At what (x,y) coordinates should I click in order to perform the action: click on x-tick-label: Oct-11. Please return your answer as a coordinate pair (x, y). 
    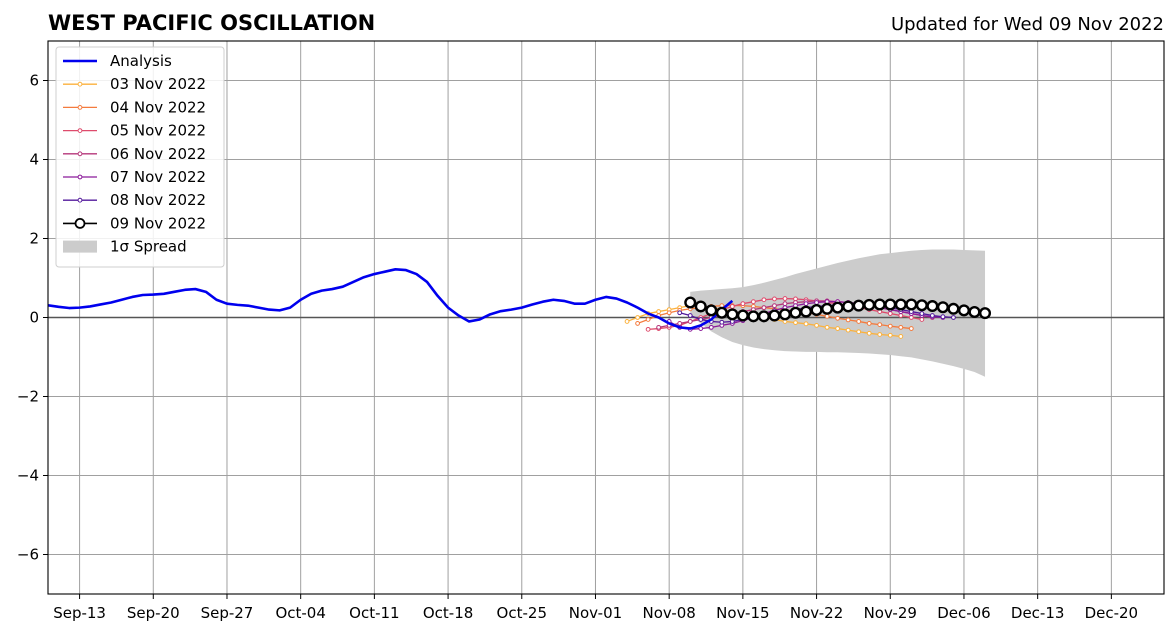
    Looking at the image, I should click on (374, 613).